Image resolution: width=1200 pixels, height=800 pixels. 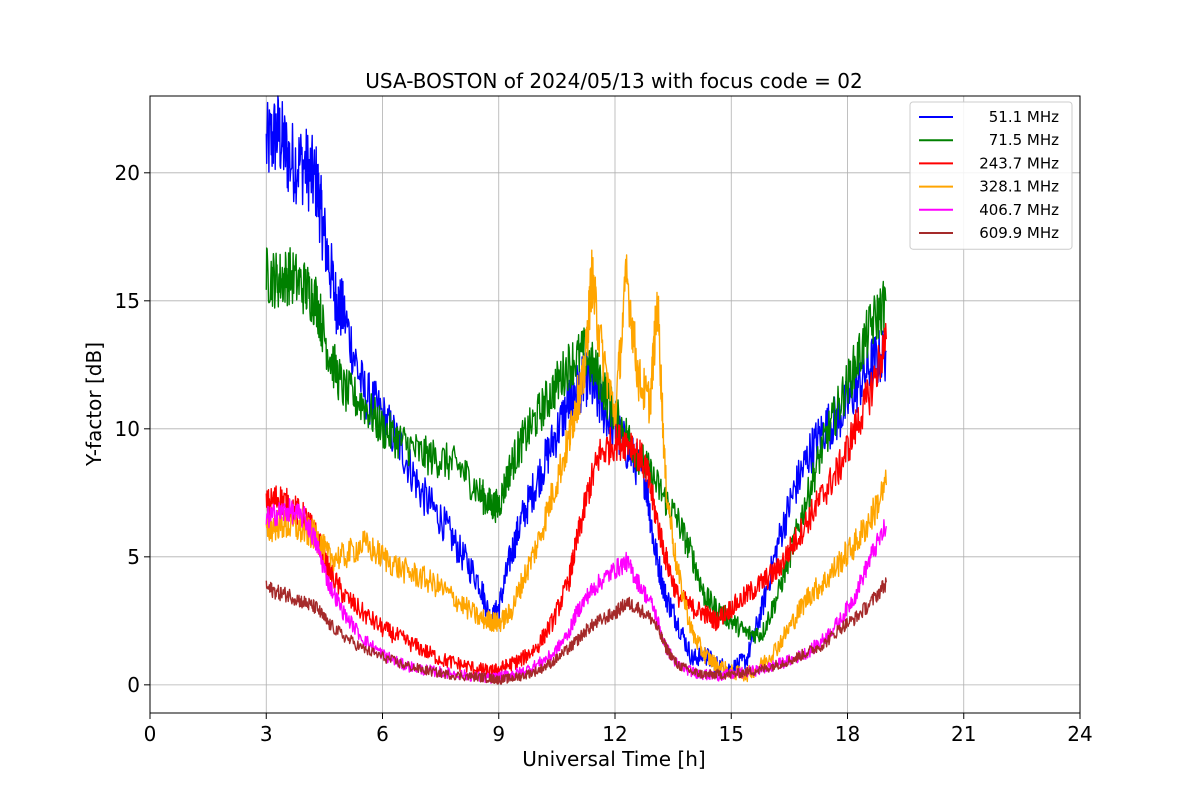 I want to click on y-tick-label: 0, so click(x=133, y=685).